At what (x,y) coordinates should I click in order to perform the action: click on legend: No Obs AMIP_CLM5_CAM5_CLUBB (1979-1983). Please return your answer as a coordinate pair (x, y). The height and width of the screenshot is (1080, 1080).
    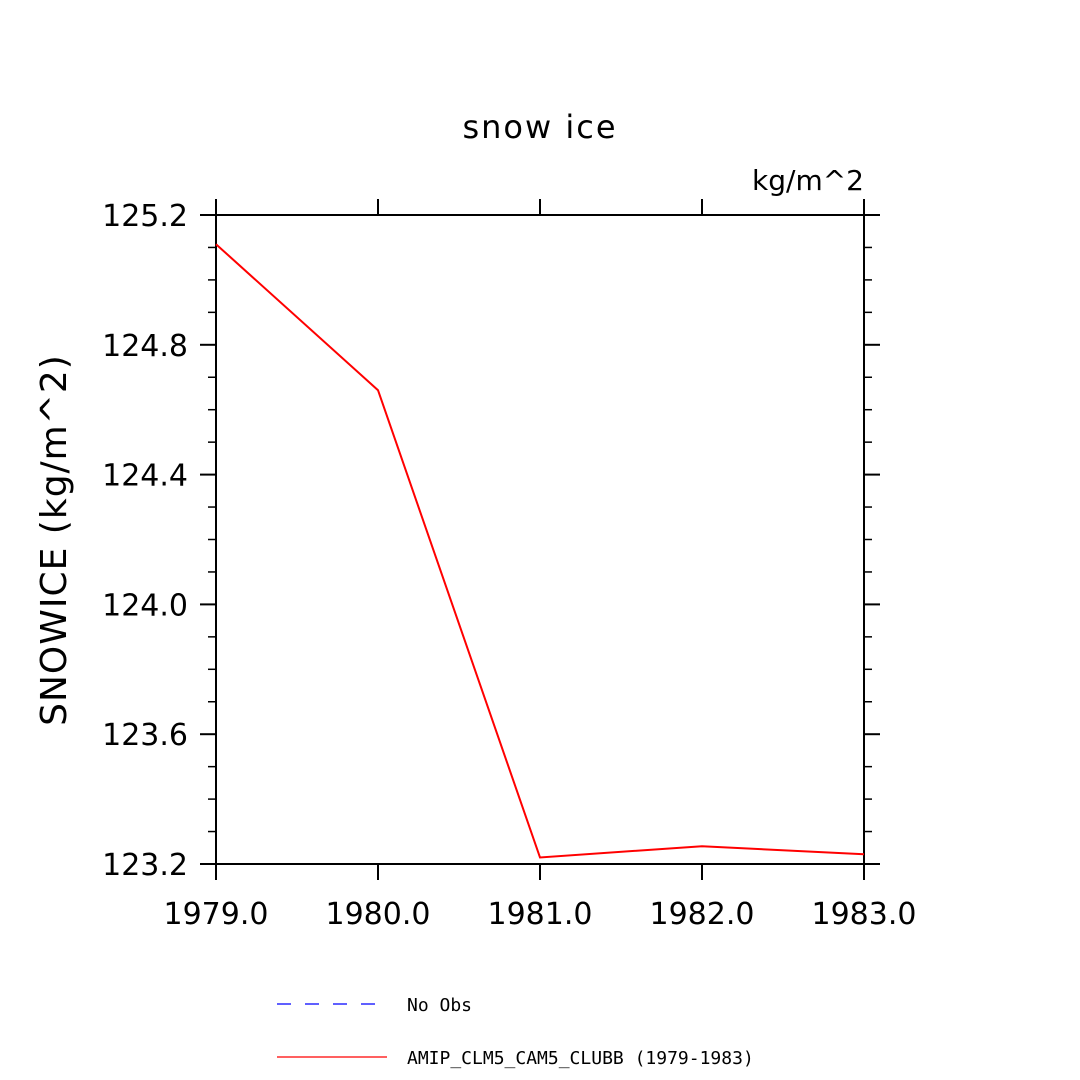
    Looking at the image, I should click on (515, 1032).